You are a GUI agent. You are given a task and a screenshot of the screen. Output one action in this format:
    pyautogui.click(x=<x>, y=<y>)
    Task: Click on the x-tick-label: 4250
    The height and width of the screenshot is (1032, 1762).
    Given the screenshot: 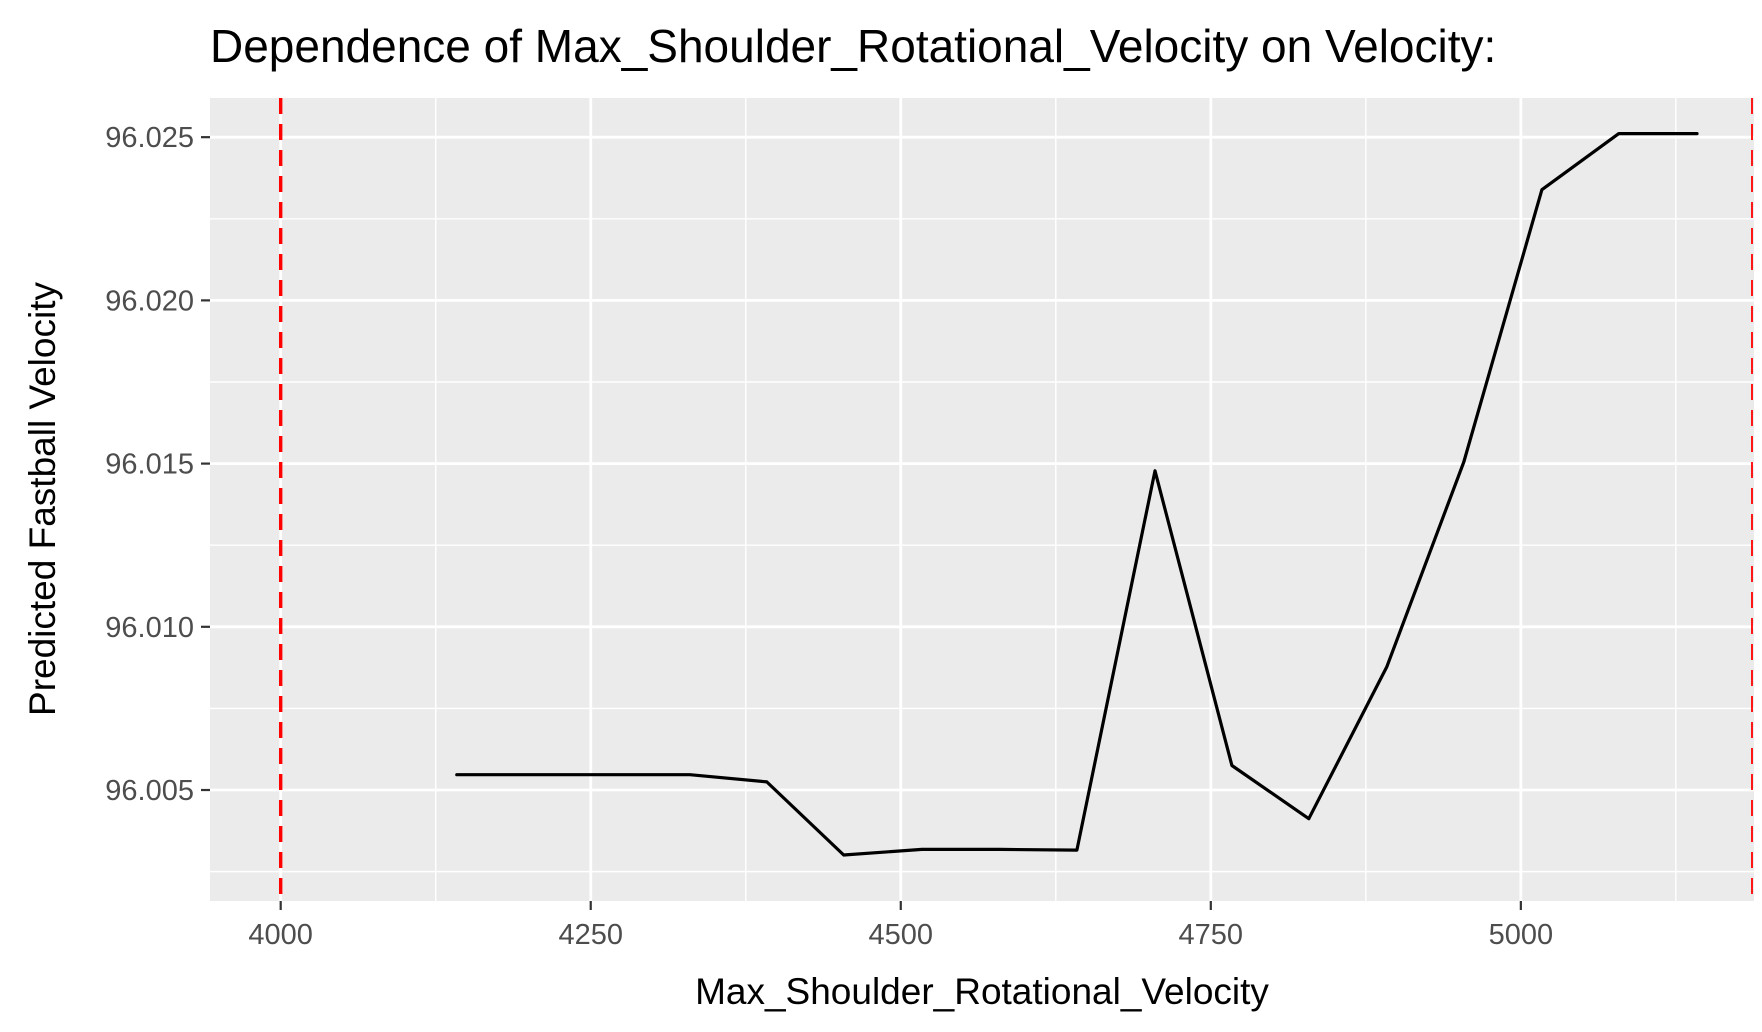 What is the action you would take?
    pyautogui.click(x=590, y=935)
    